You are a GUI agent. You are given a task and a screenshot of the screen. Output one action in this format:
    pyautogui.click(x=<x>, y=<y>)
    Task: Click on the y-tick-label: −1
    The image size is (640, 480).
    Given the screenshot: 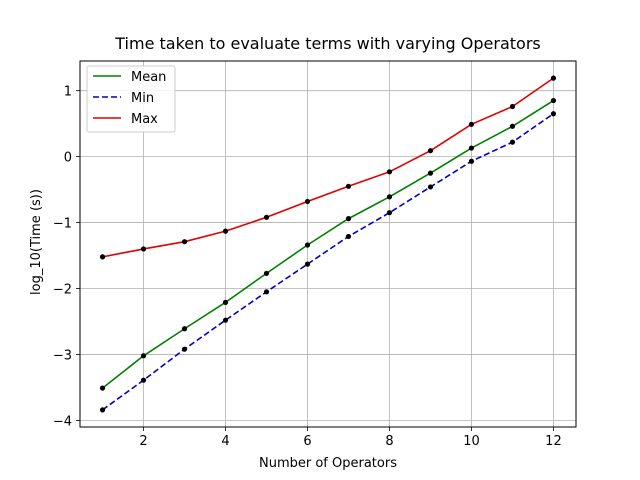 What is the action you would take?
    pyautogui.click(x=62, y=224)
    